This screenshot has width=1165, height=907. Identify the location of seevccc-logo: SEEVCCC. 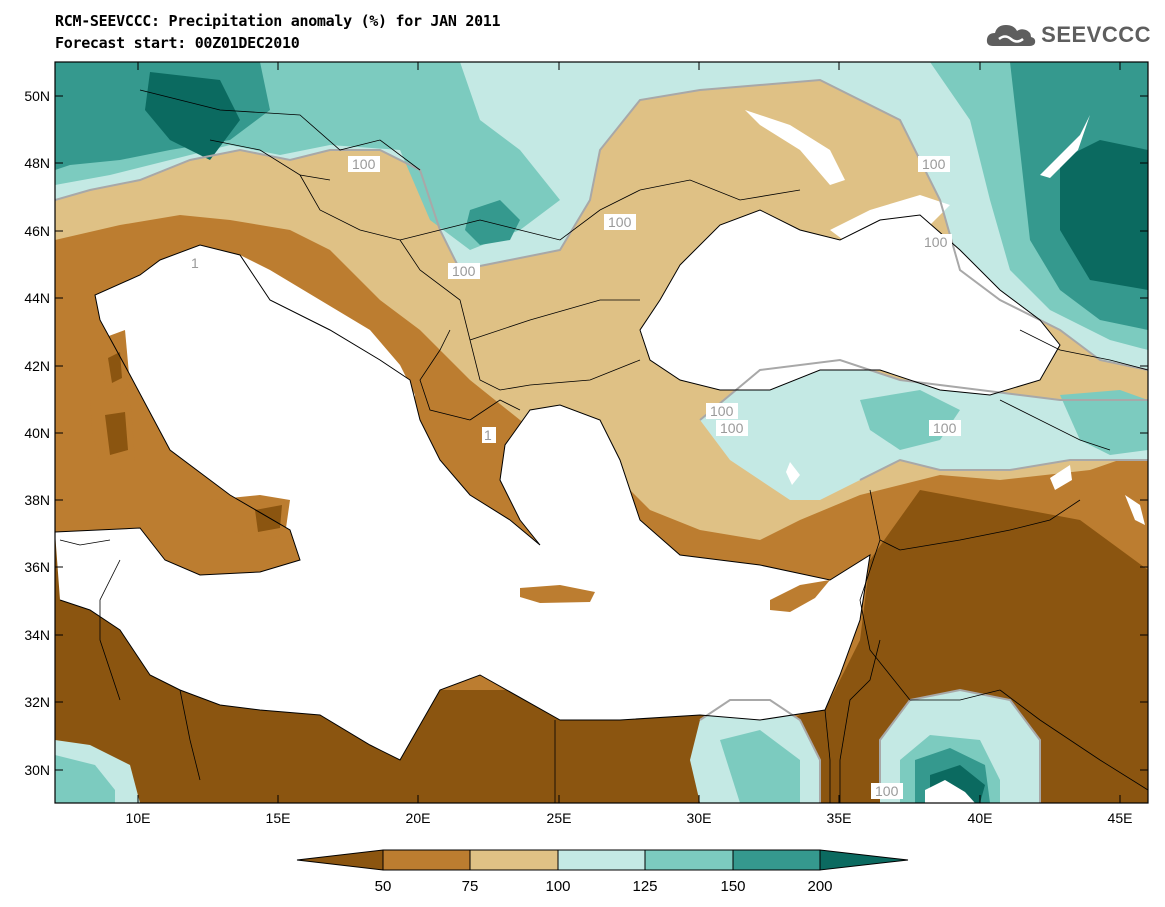
(1068, 35).